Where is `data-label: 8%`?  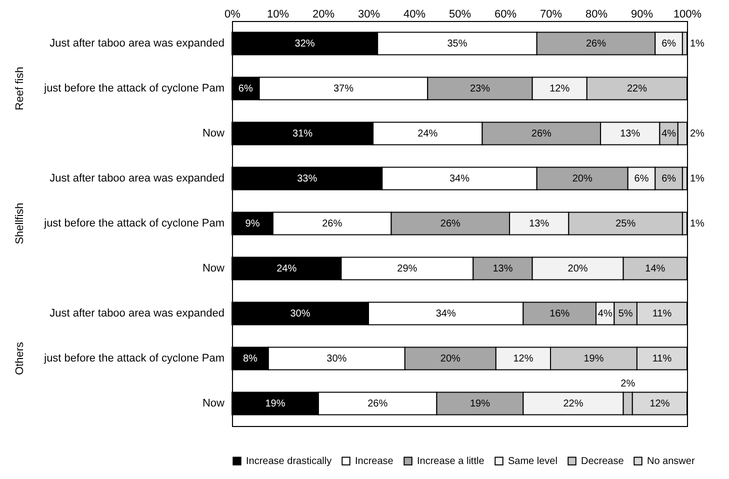 data-label: 8% is located at coordinates (250, 359).